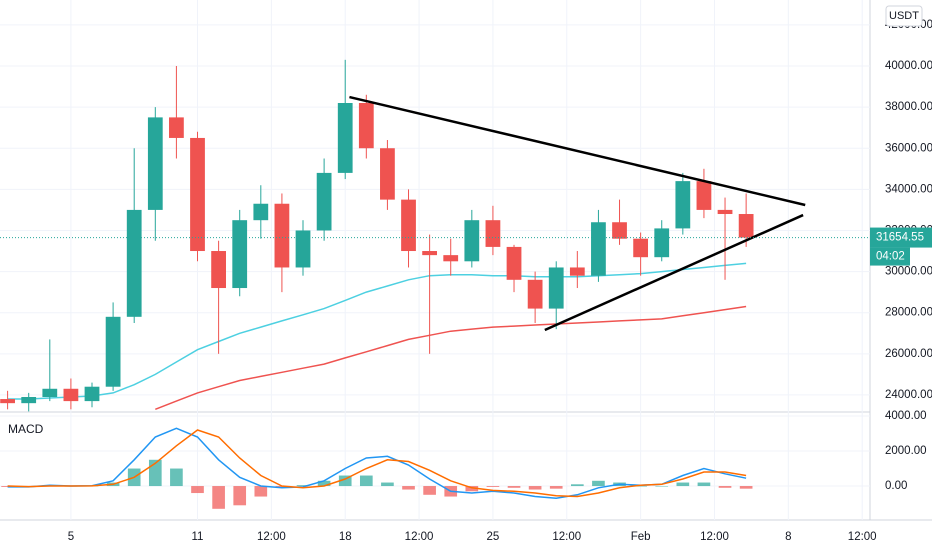  What do you see at coordinates (908, 272) in the screenshot?
I see `y-tick-label: 30000.00` at bounding box center [908, 272].